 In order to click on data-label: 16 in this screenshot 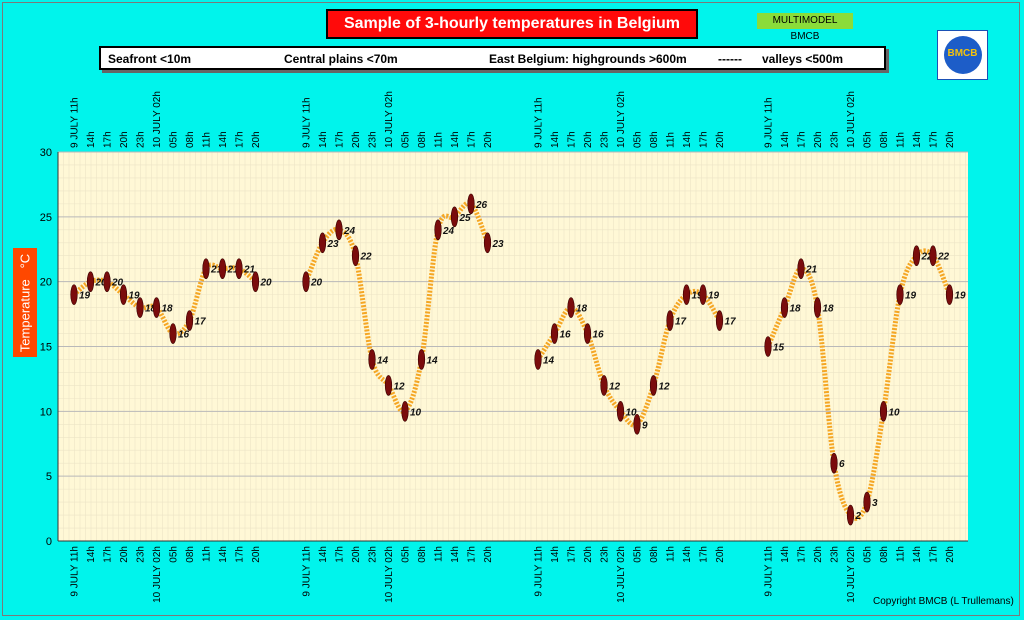, I will do `click(184, 335)`.